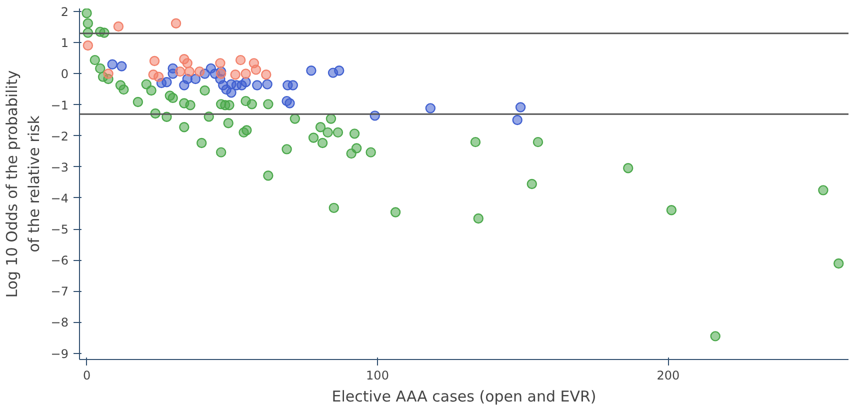  Describe the element at coordinates (59, 323) in the screenshot. I see `y-tick-label: −8` at that location.